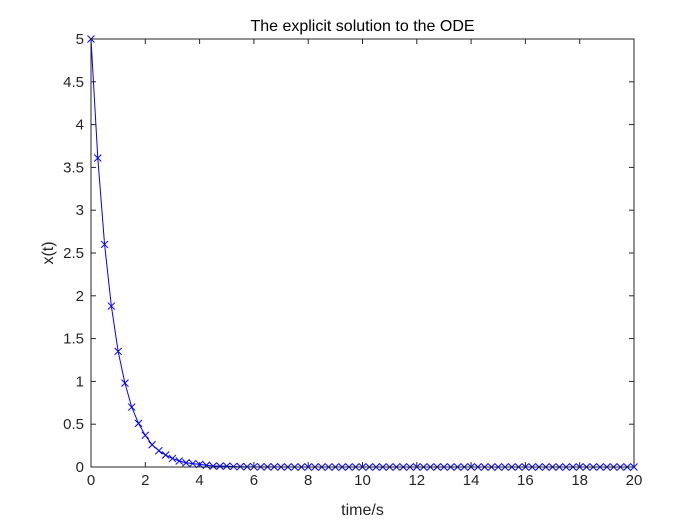  Describe the element at coordinates (362, 480) in the screenshot. I see `x-tick-label: 10` at that location.